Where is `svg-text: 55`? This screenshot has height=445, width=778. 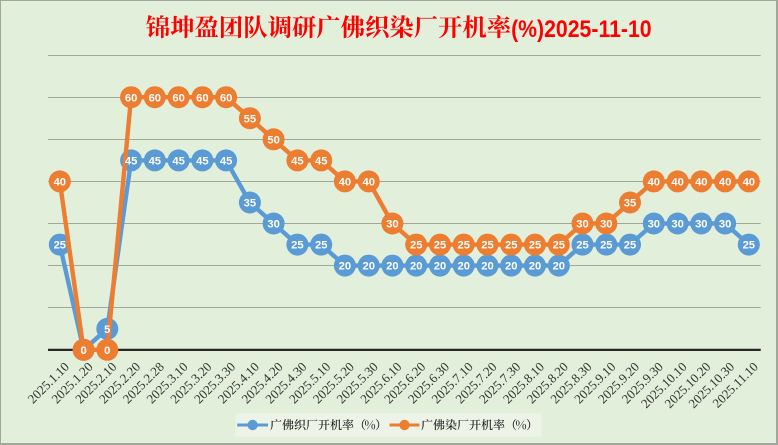
svg-text: 55 is located at coordinates (250, 119).